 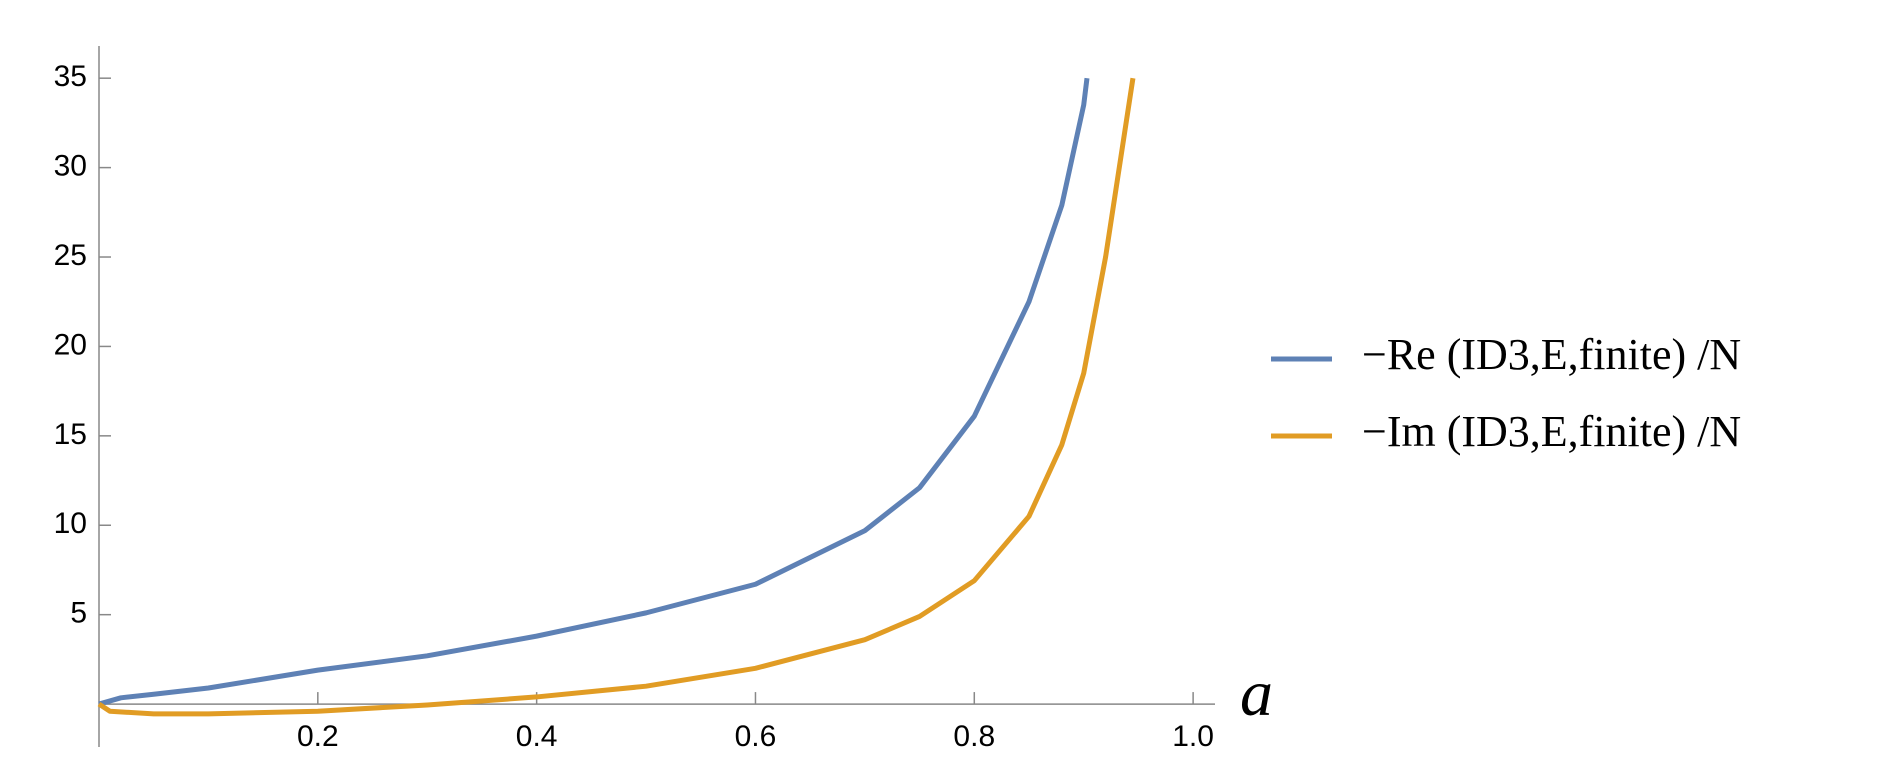 What do you see at coordinates (756, 736) in the screenshot?
I see `x-tick-label: 0.6` at bounding box center [756, 736].